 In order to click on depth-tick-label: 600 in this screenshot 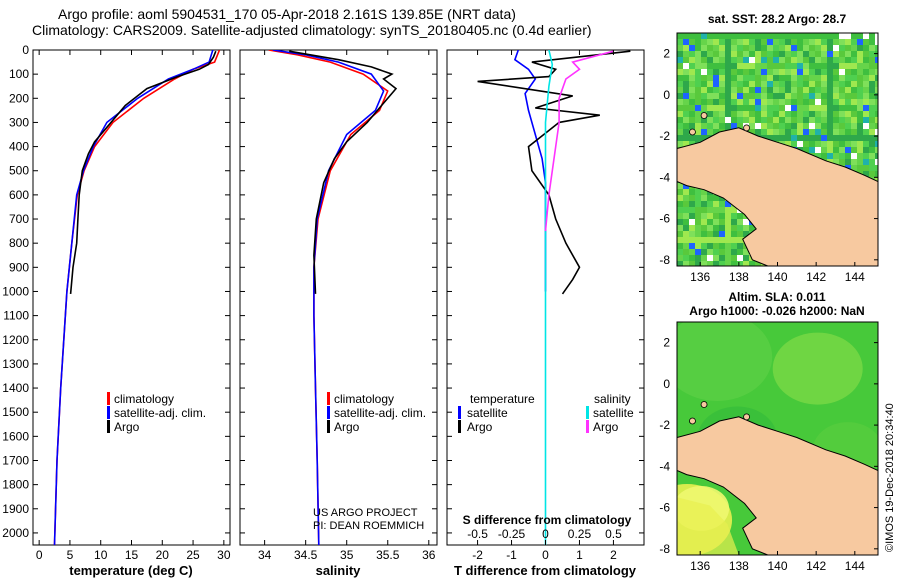, I will do `click(19, 195)`.